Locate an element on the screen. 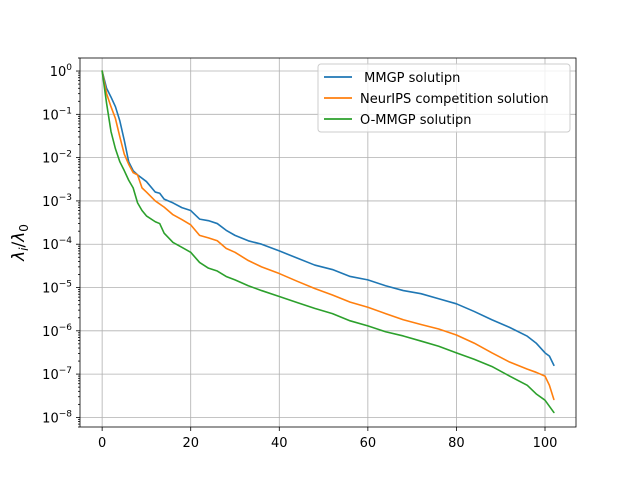  y-tick-label: 10⁻⁵ is located at coordinates (57, 288).